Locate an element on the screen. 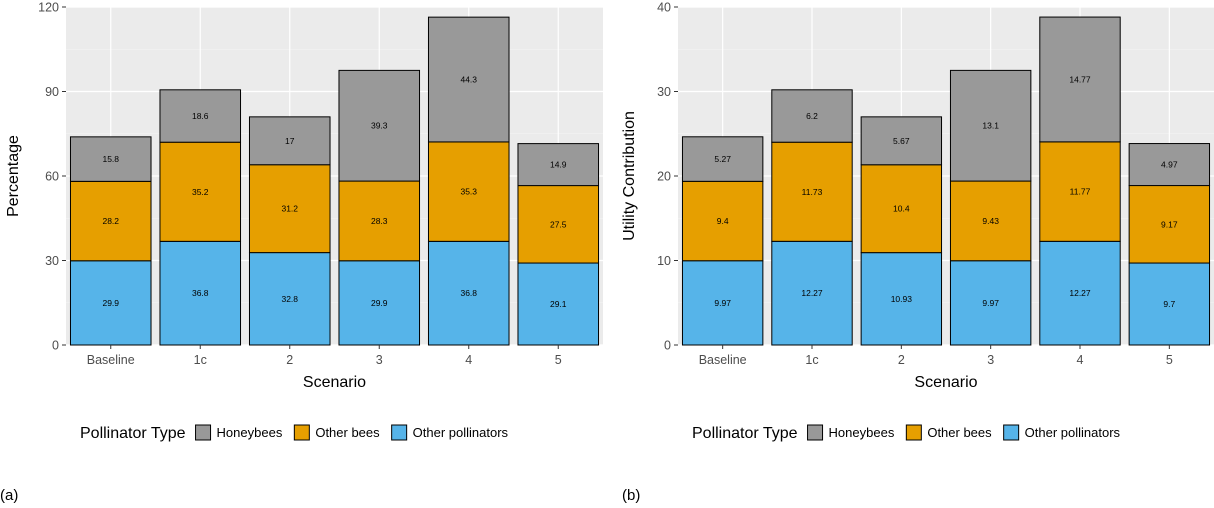 This screenshot has width=1214, height=508. data-label: 6.2 is located at coordinates (812, 116).